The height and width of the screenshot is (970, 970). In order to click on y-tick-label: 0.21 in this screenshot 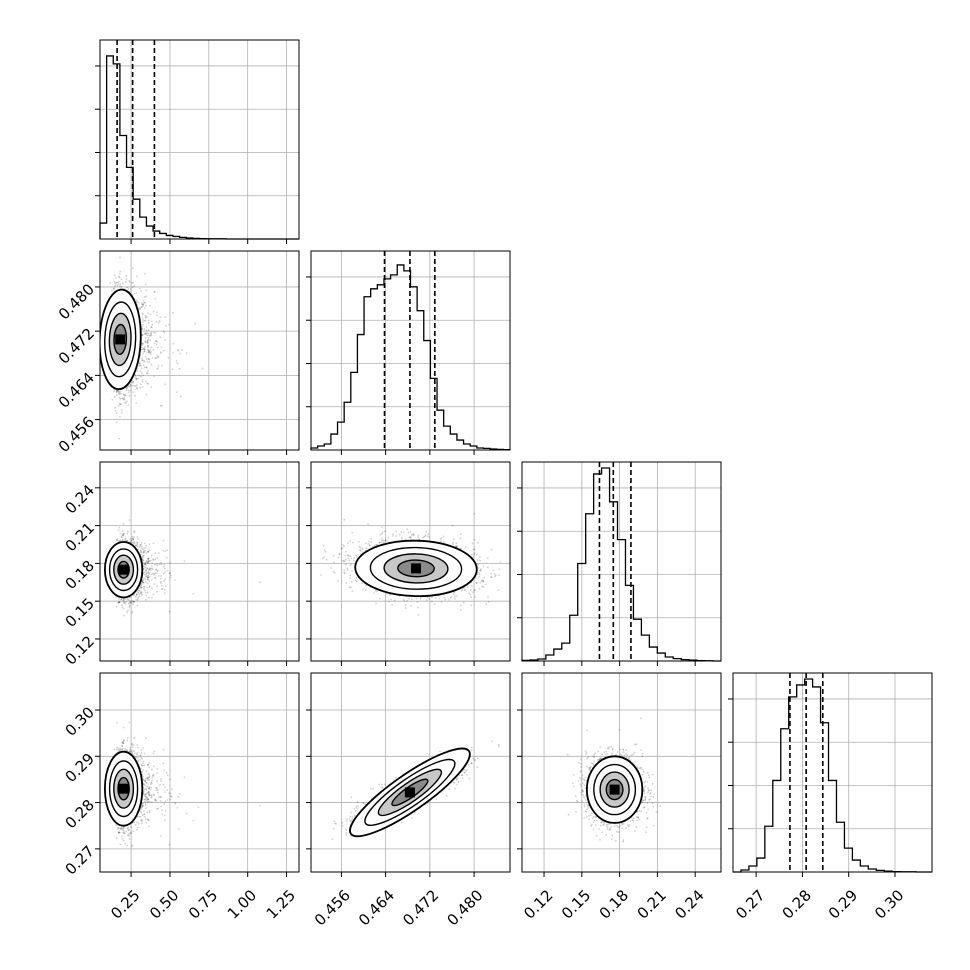, I will do `click(80, 537)`.